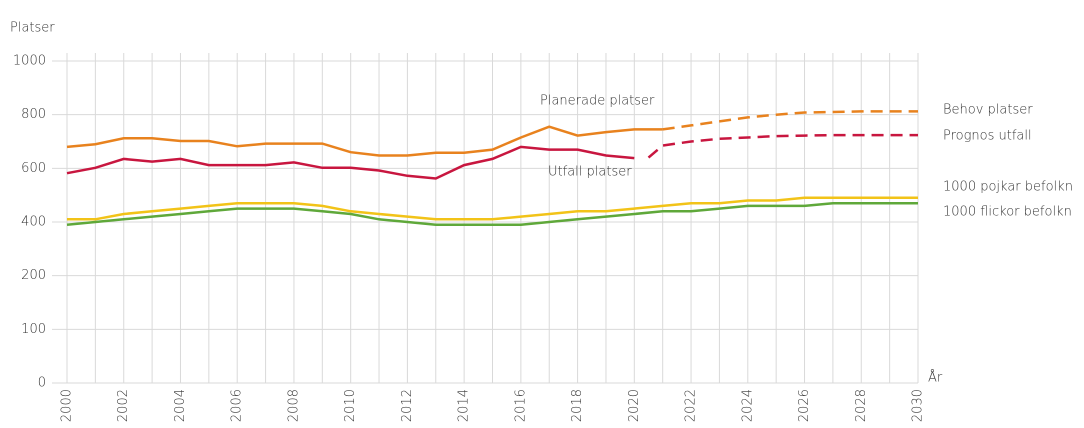  Describe the element at coordinates (33, 275) in the screenshot. I see `y-tick-label: 200` at that location.